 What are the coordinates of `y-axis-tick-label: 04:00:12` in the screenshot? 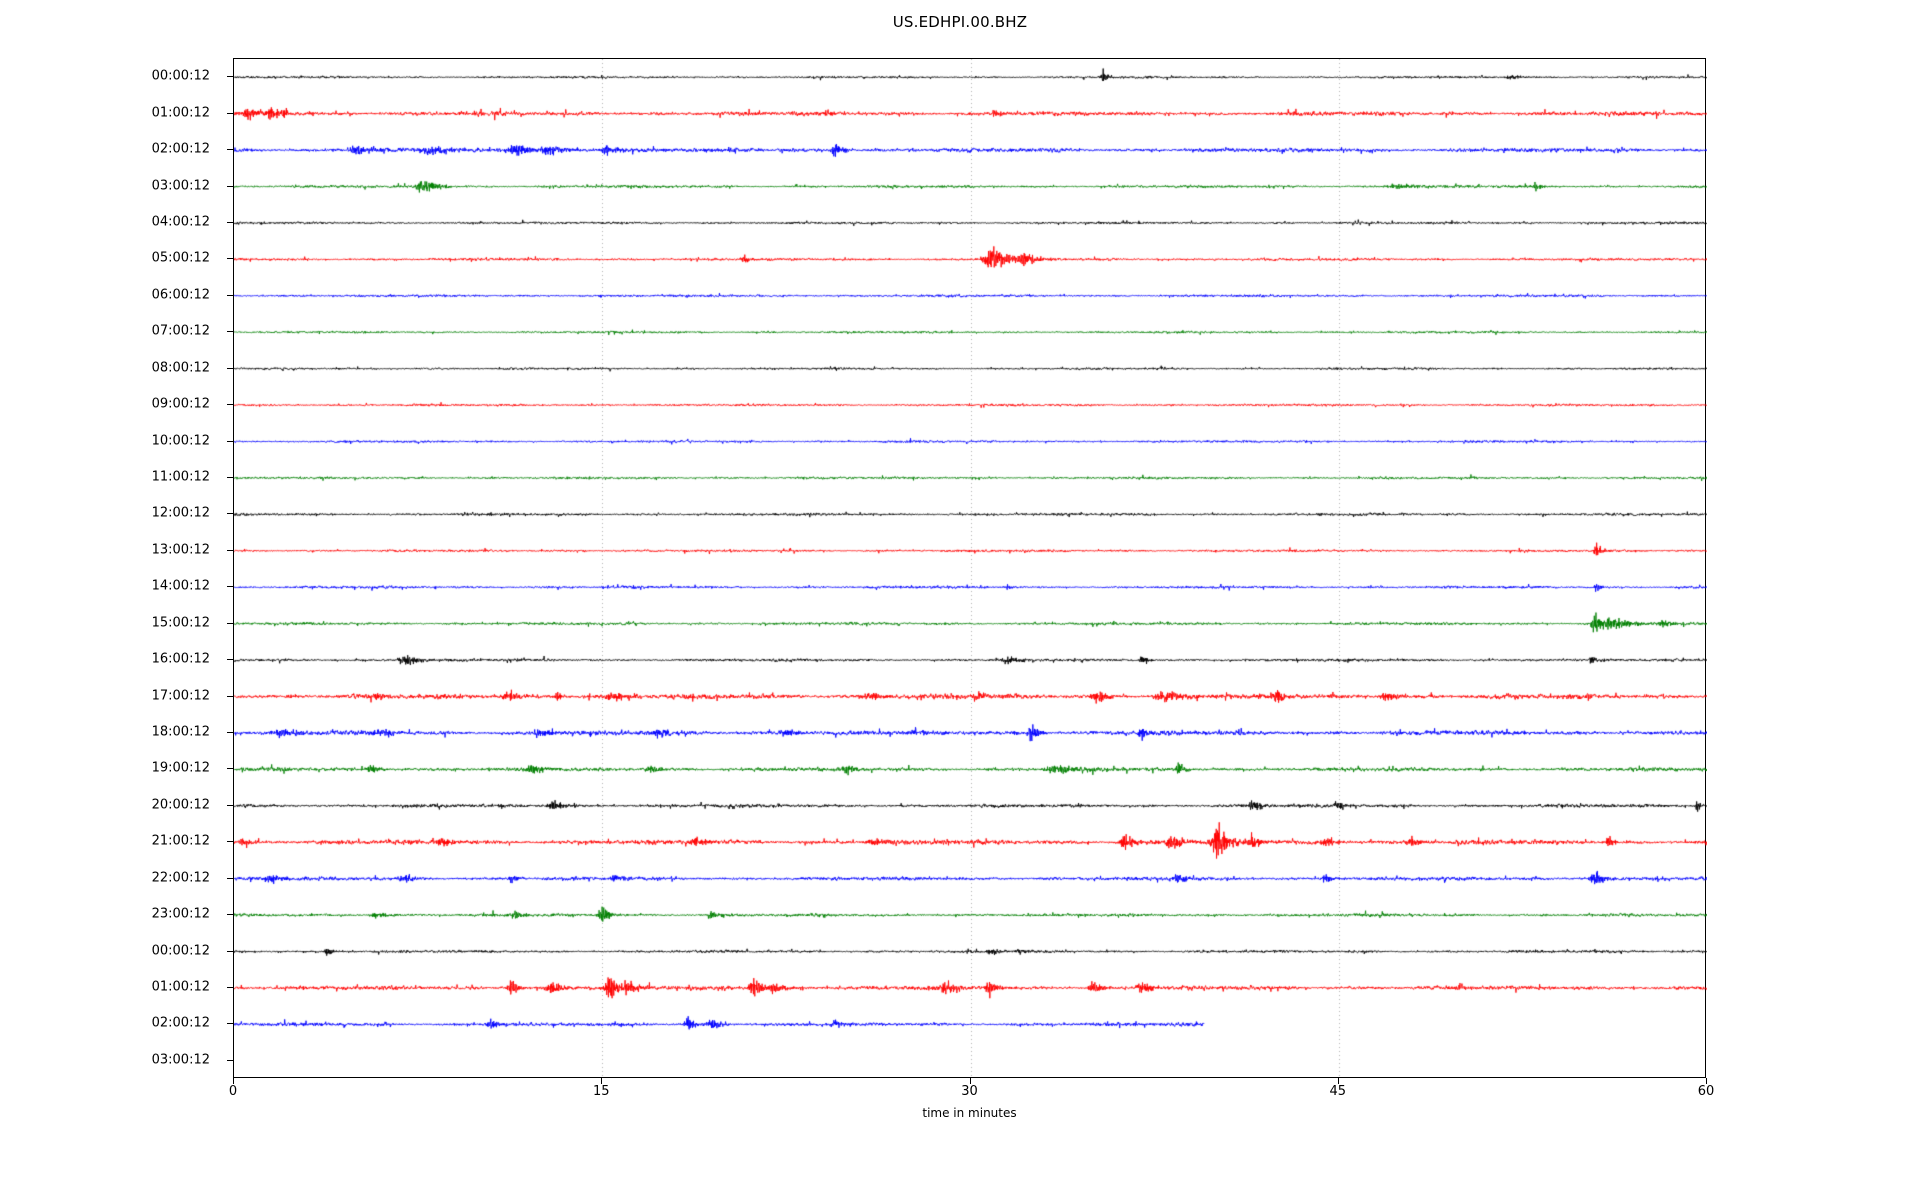 It's located at (180, 222).